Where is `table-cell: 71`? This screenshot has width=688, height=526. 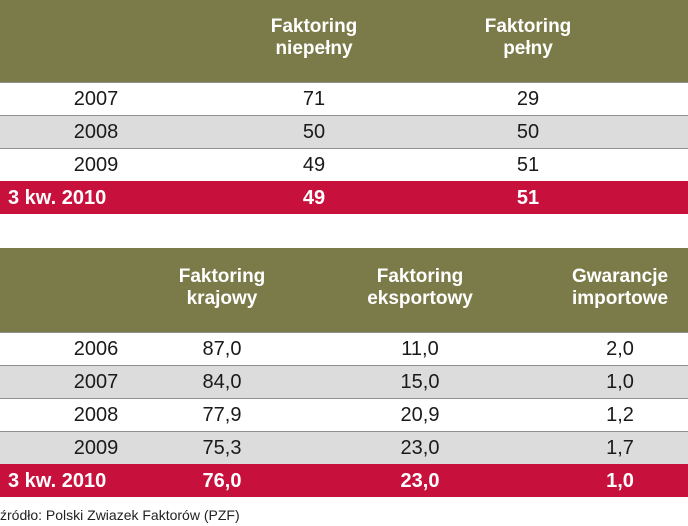 table-cell: 71 is located at coordinates (314, 99).